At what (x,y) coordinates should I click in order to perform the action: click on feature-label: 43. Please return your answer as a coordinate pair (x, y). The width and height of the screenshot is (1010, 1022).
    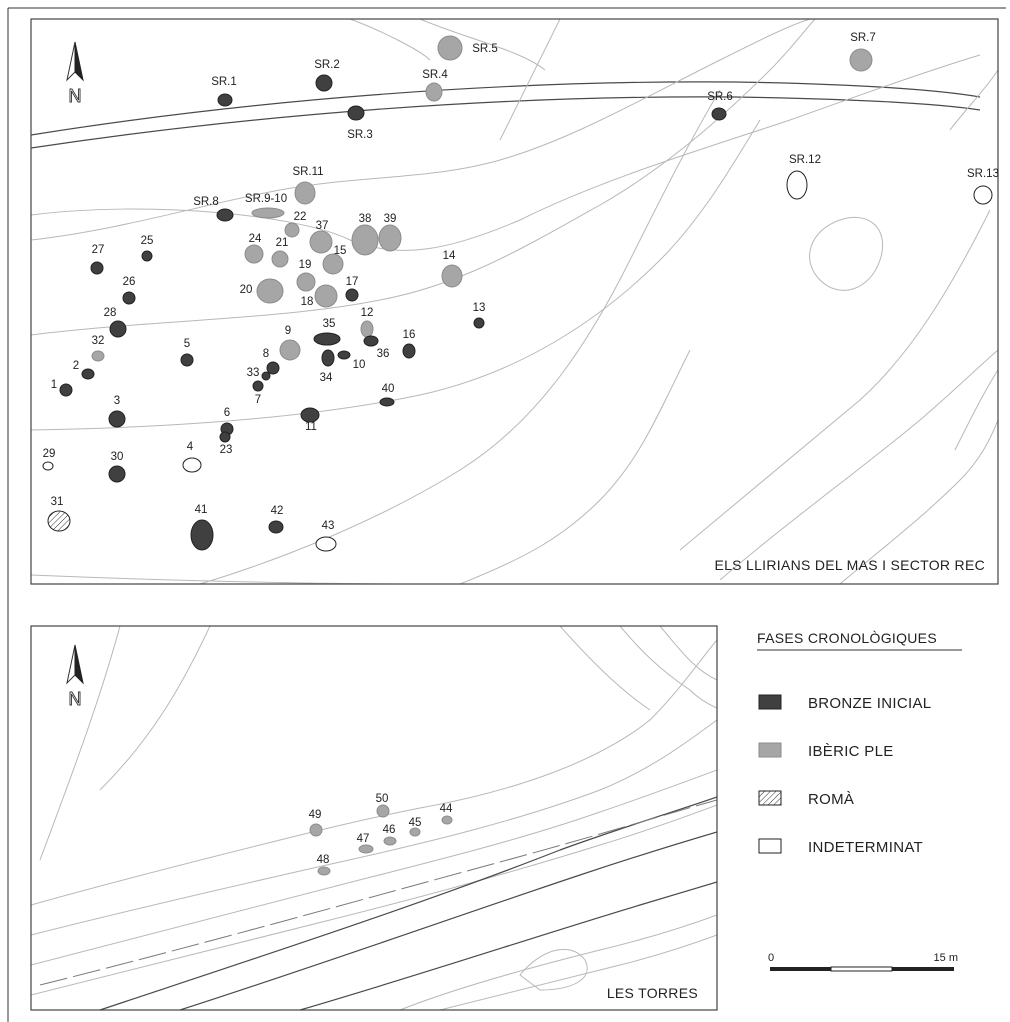
    Looking at the image, I should click on (328, 526).